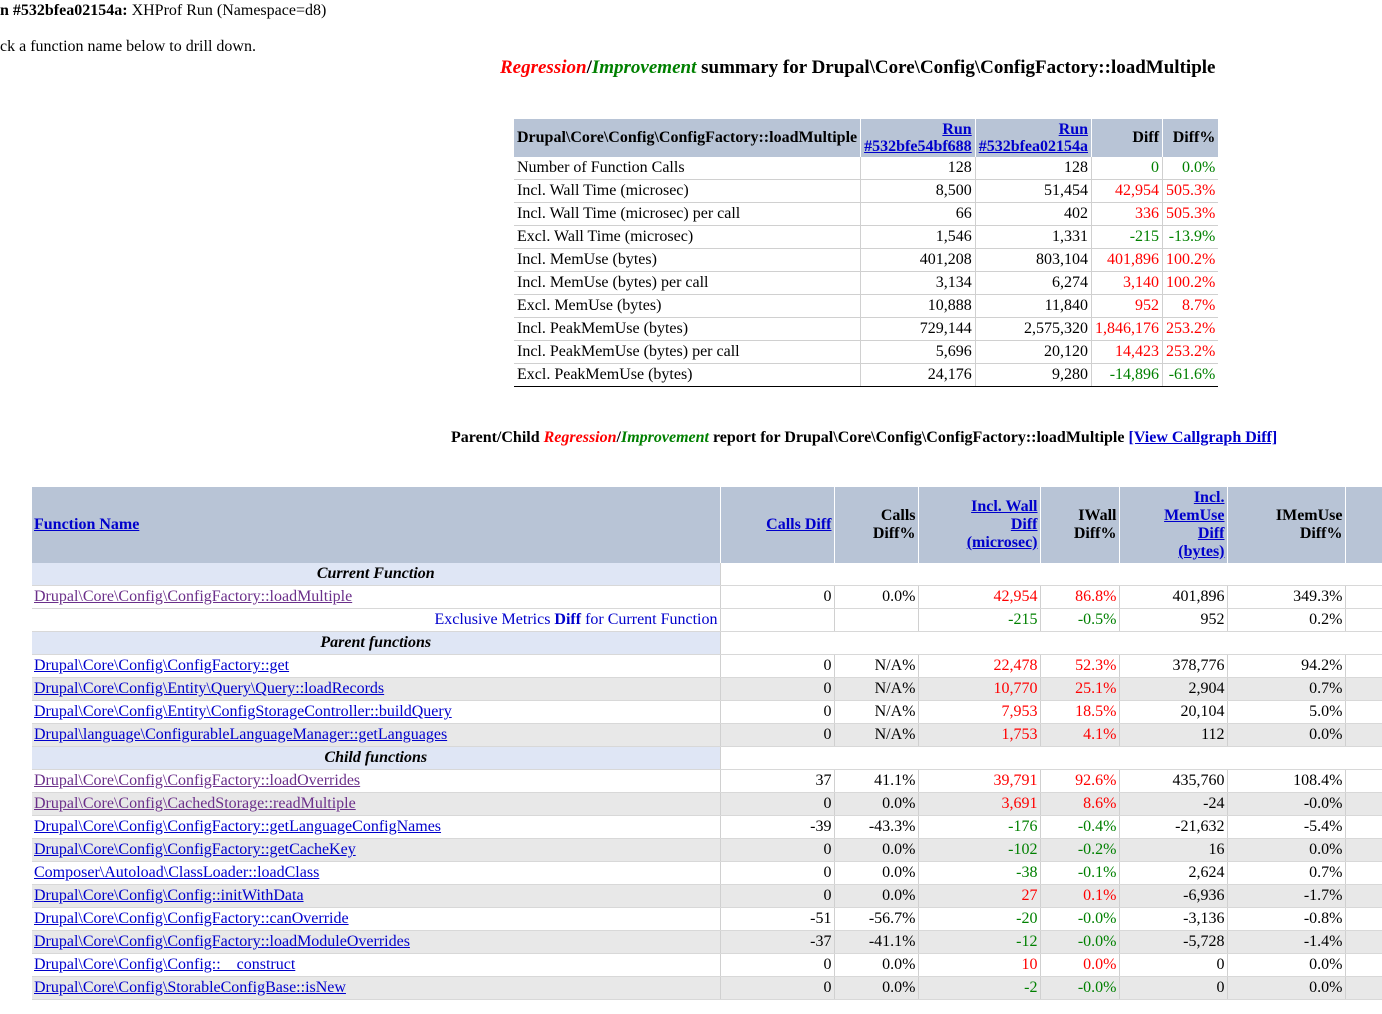 This screenshot has width=1382, height=1014. I want to click on iwall-diff-value: 27, so click(979, 896).